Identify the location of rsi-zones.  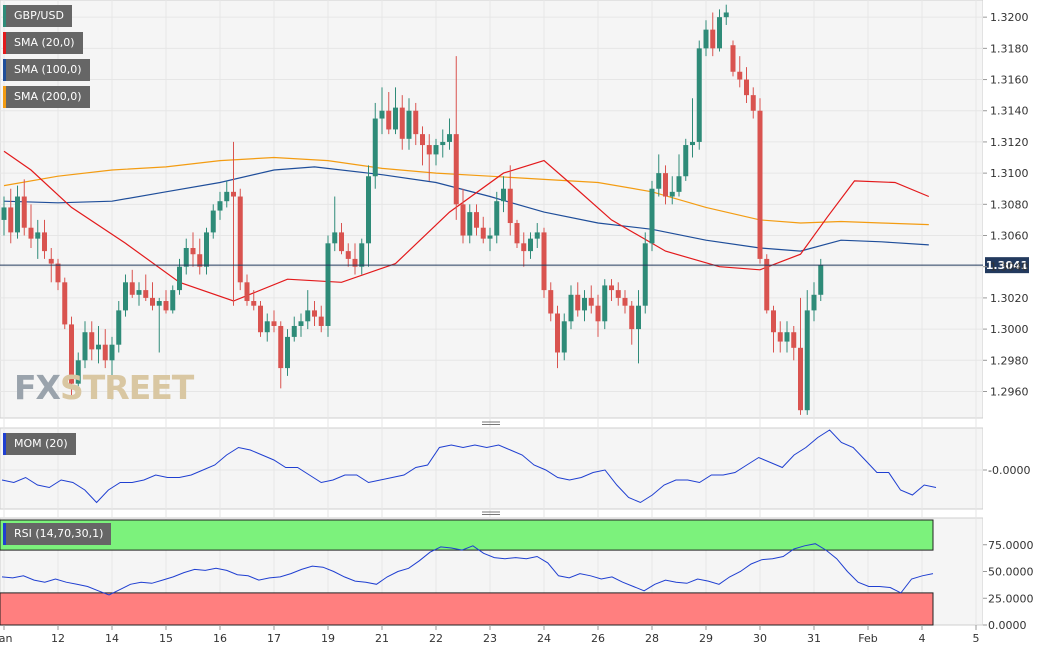
(467, 572).